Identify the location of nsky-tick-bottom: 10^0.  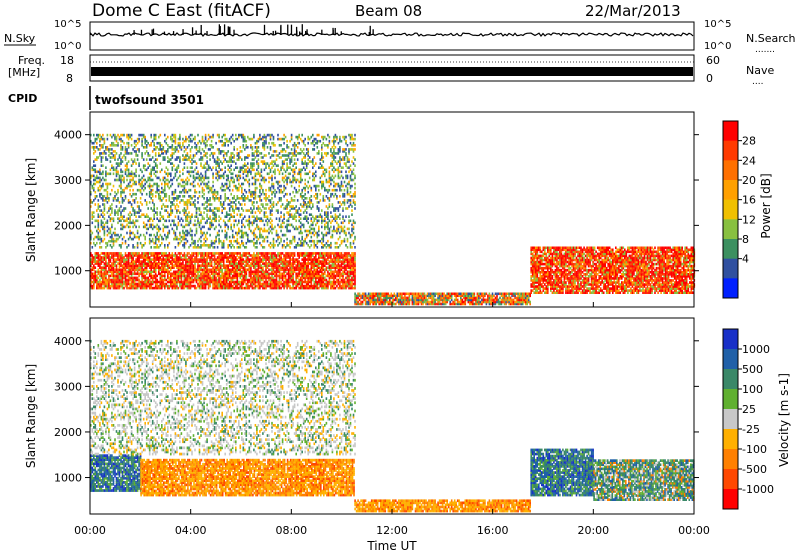
(67, 46).